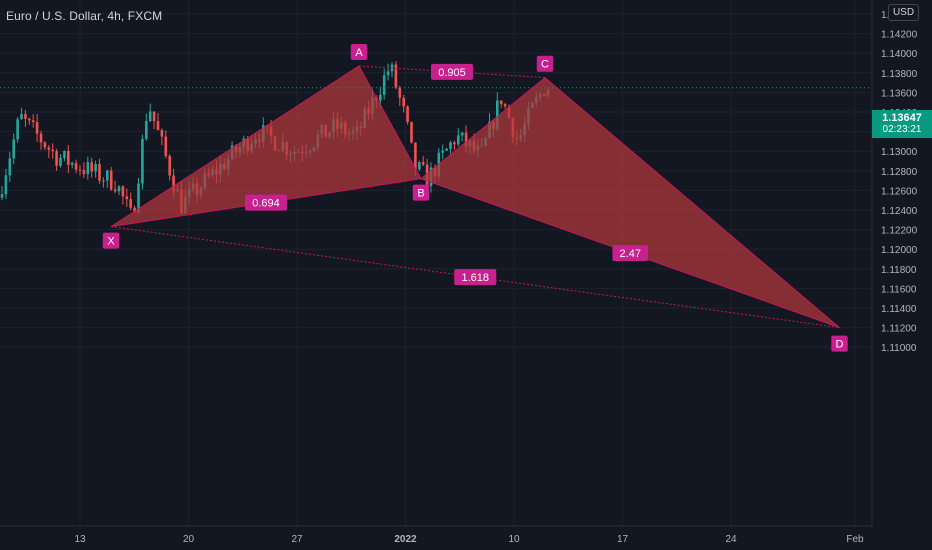 This screenshot has width=932, height=550. Describe the element at coordinates (899, 348) in the screenshot. I see `y-tick-label: 1.11000` at that location.